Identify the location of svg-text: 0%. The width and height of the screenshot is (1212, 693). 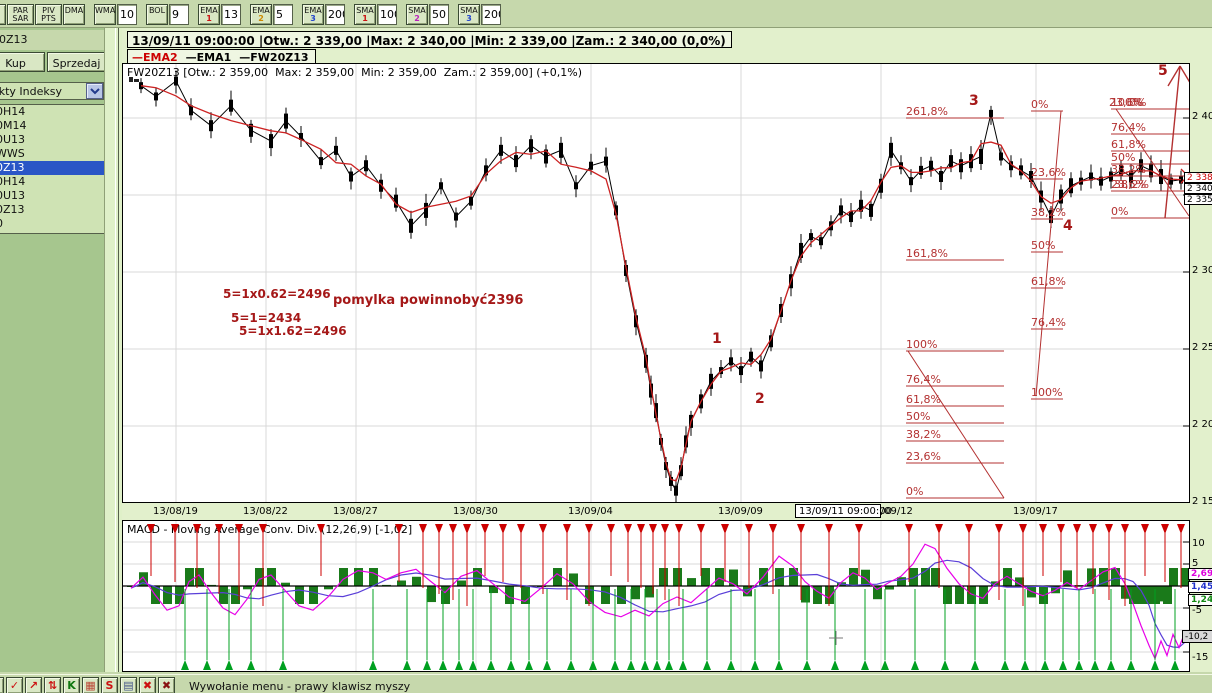
(914, 491).